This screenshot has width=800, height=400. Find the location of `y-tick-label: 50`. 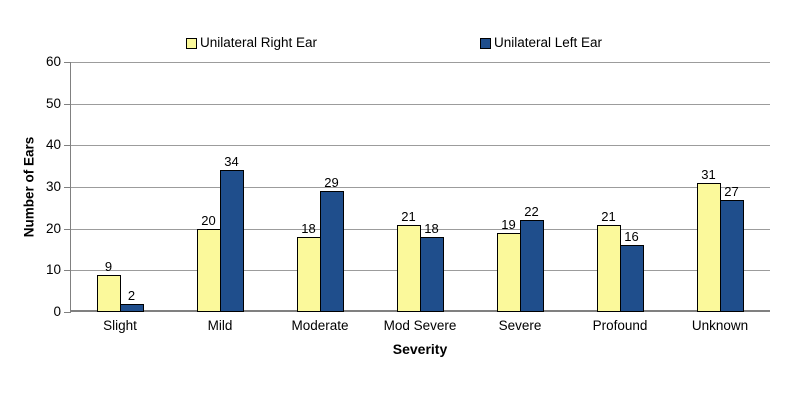

y-tick-label: 50 is located at coordinates (53, 103).